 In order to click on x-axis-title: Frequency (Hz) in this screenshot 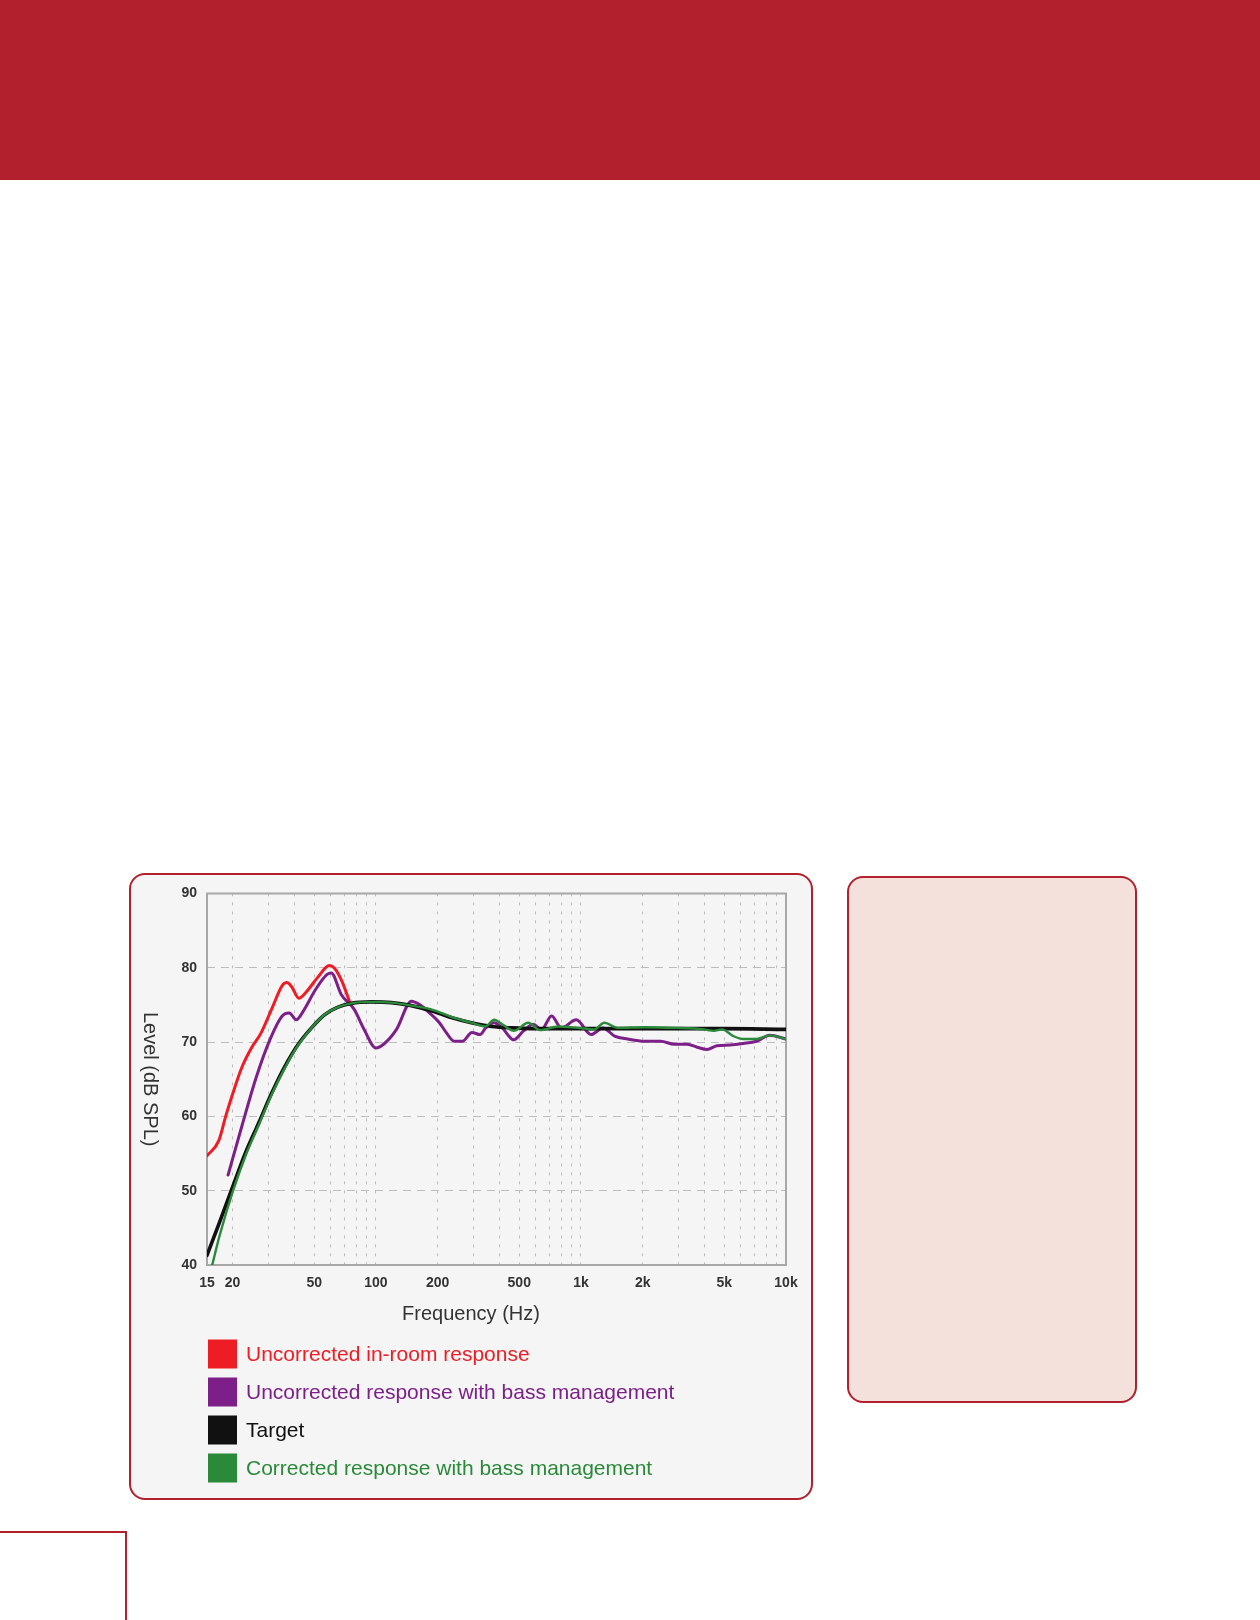, I will do `click(471, 1312)`.